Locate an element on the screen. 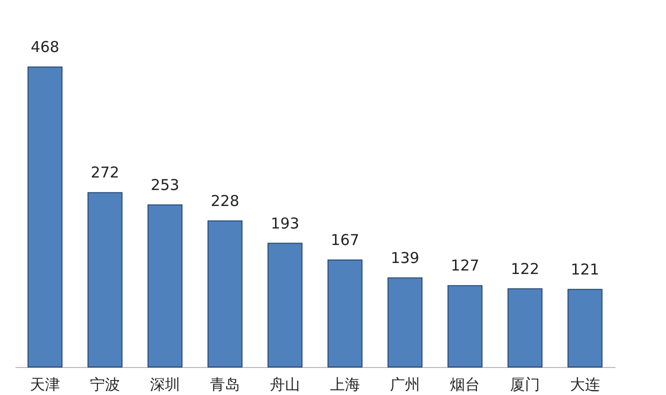 The width and height of the screenshot is (666, 395). data-label: 167 is located at coordinates (345, 239).